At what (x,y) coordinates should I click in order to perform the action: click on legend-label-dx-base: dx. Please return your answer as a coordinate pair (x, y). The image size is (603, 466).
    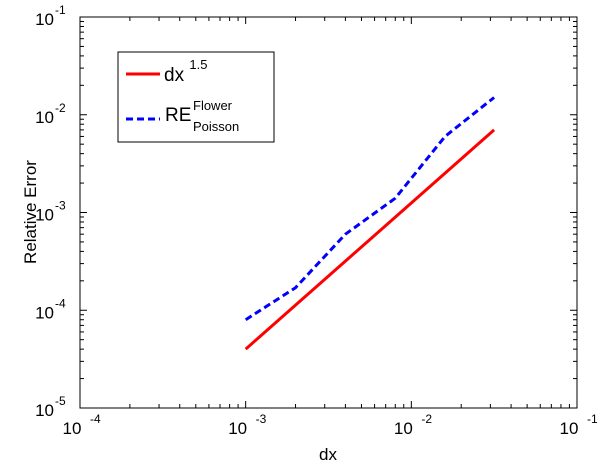
    Looking at the image, I should click on (174, 75).